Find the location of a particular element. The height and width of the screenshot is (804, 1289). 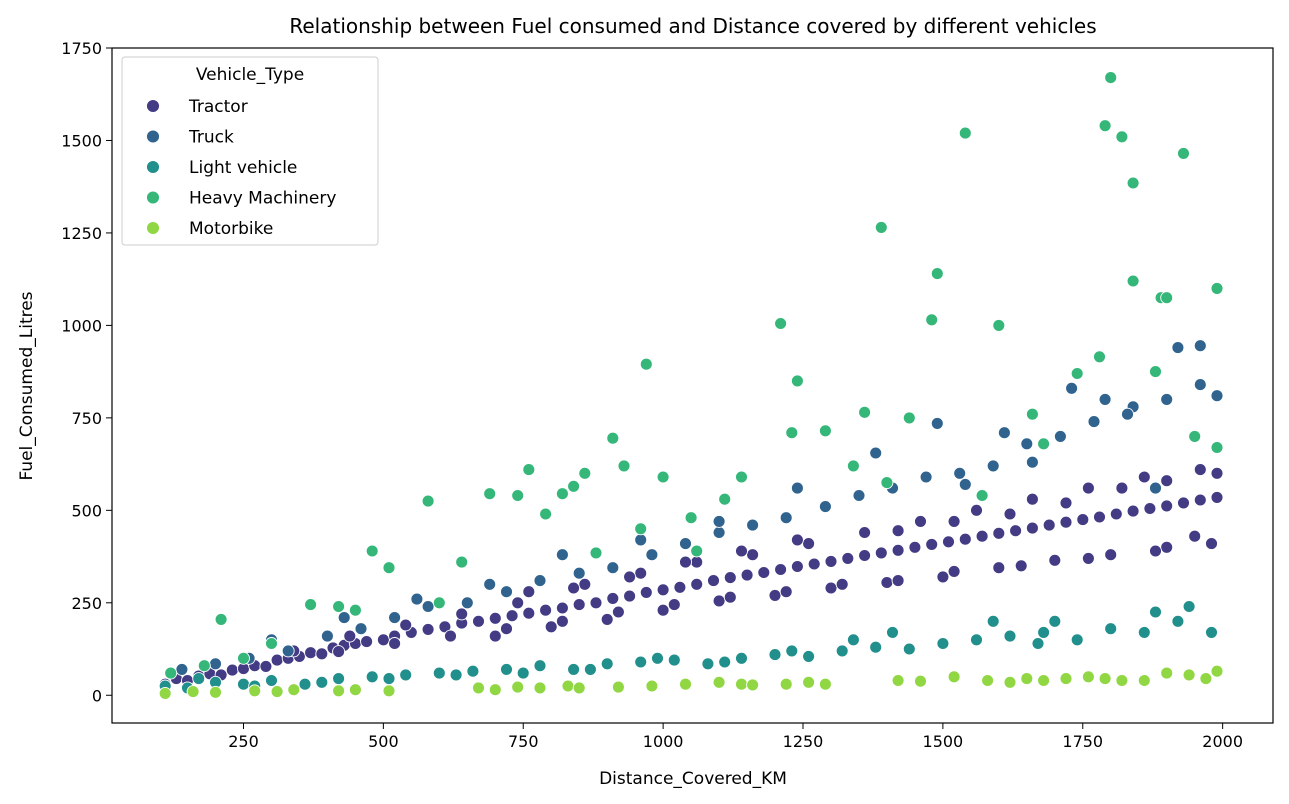

legend-marker-truck is located at coordinates (153, 136).